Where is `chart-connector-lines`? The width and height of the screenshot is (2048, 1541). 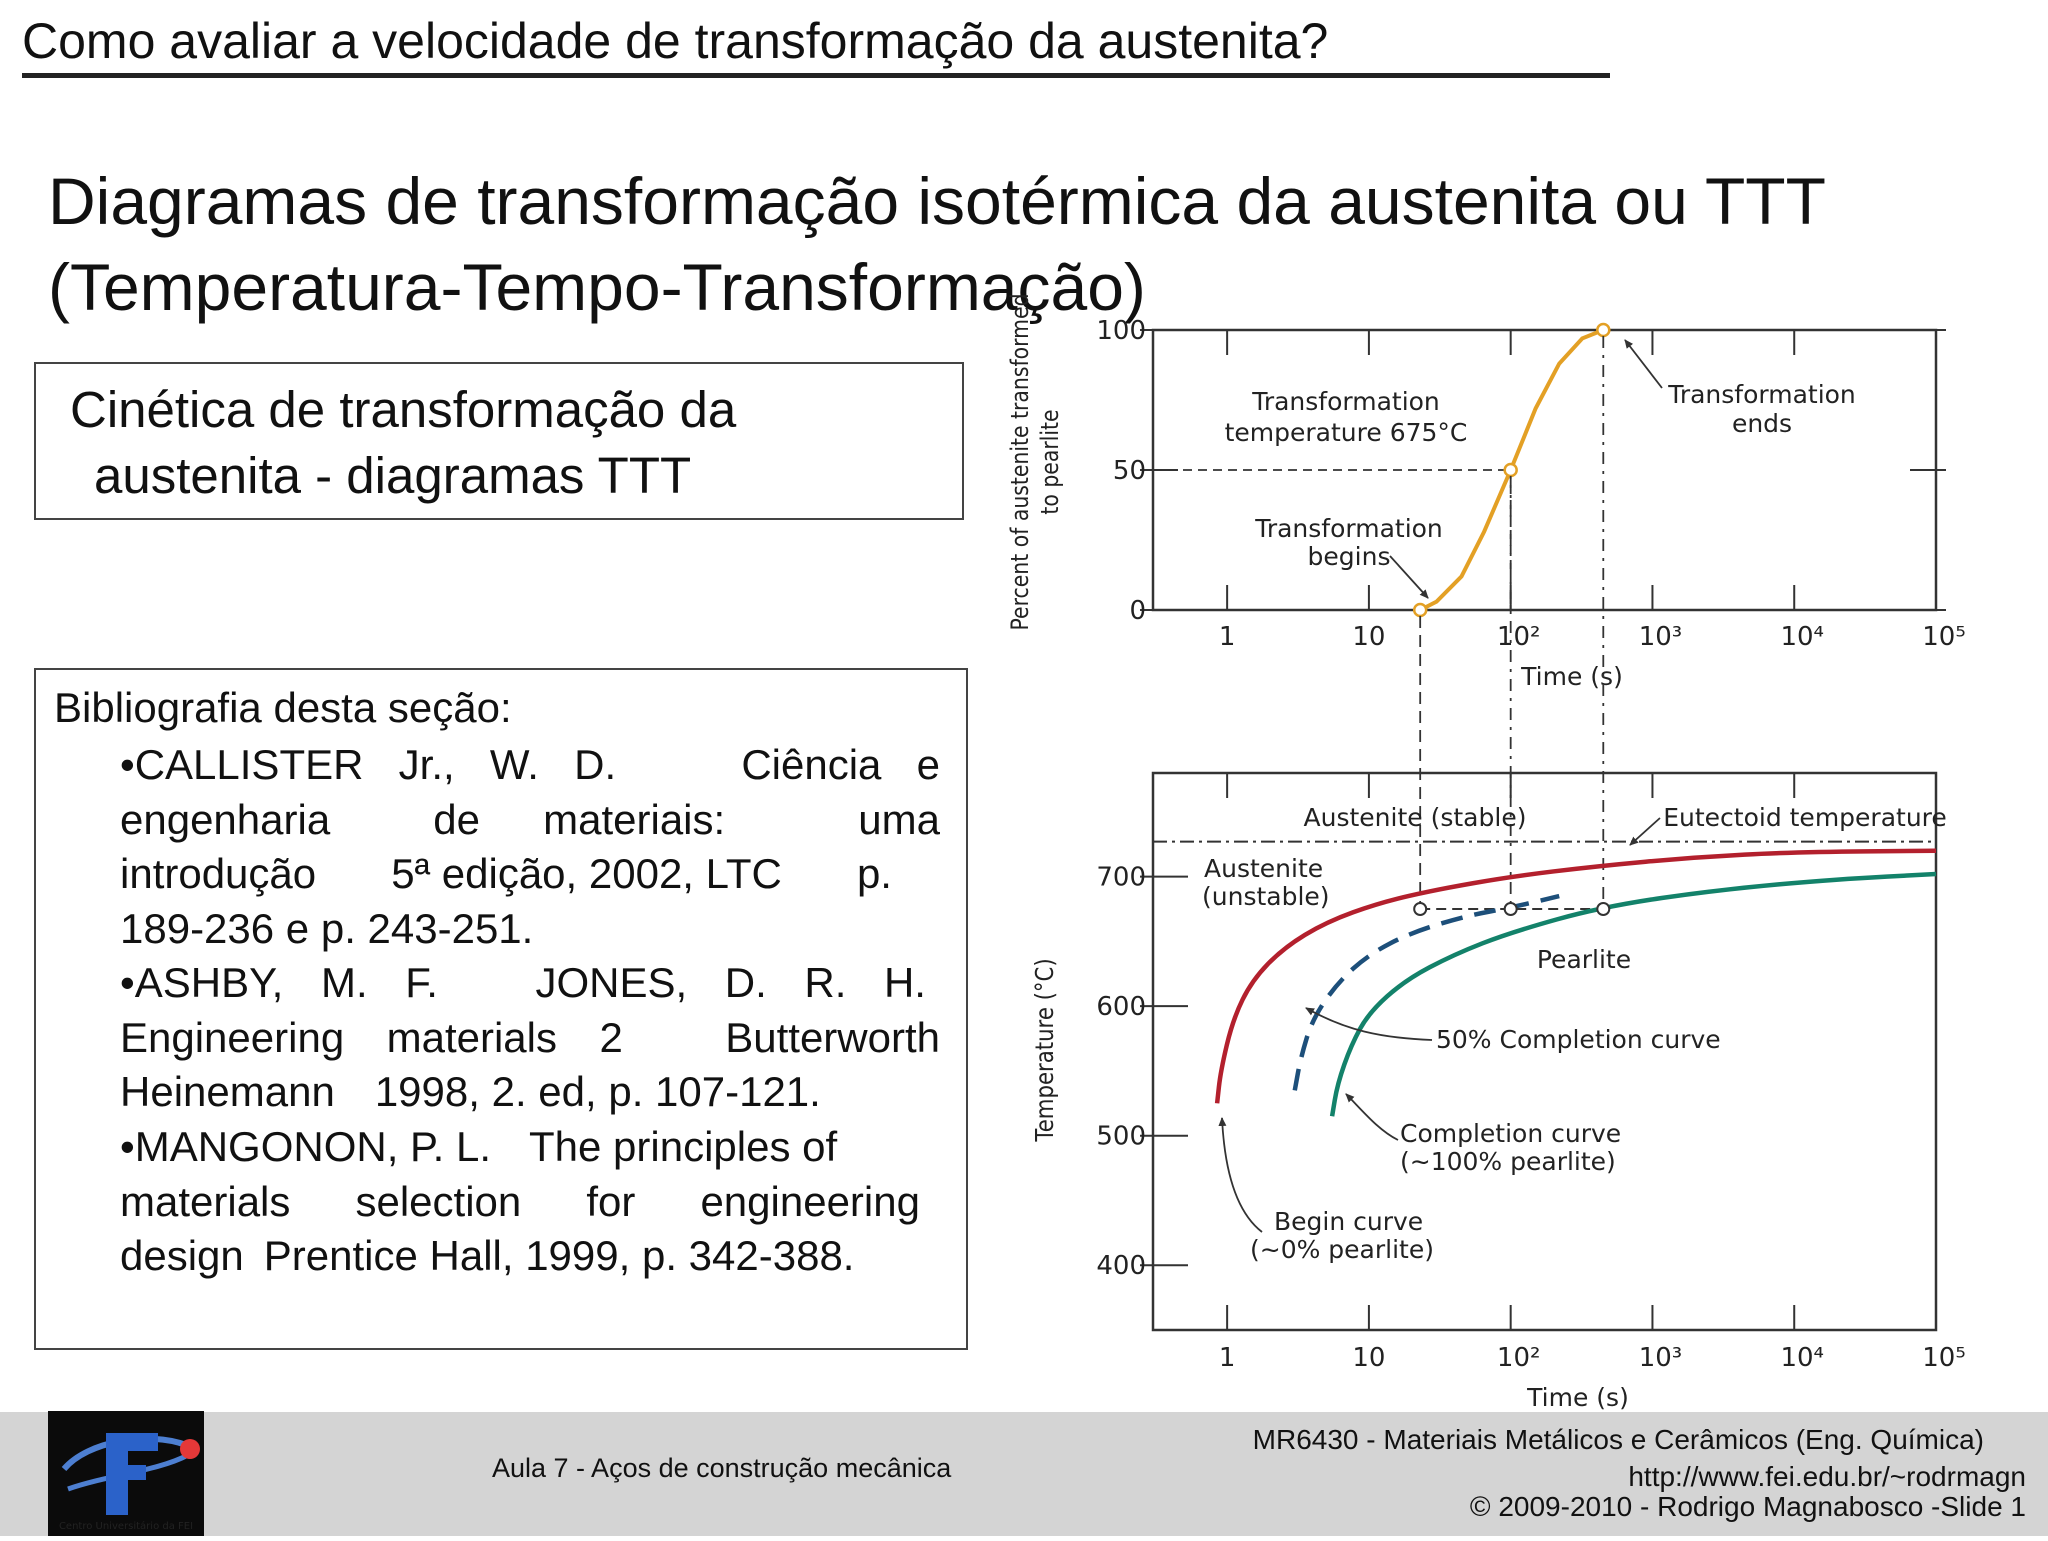 chart-connector-lines is located at coordinates (1512, 623).